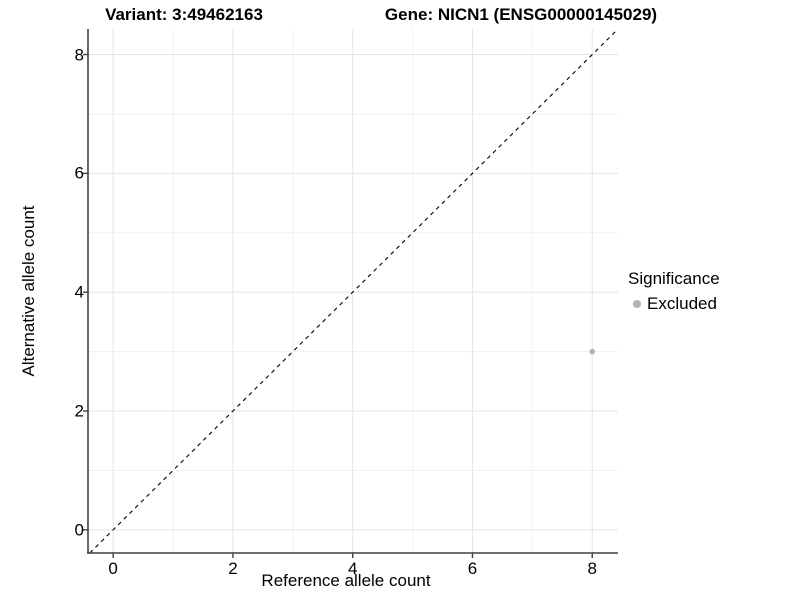 This screenshot has height=600, width=800. I want to click on legend-title: Significance, so click(674, 278).